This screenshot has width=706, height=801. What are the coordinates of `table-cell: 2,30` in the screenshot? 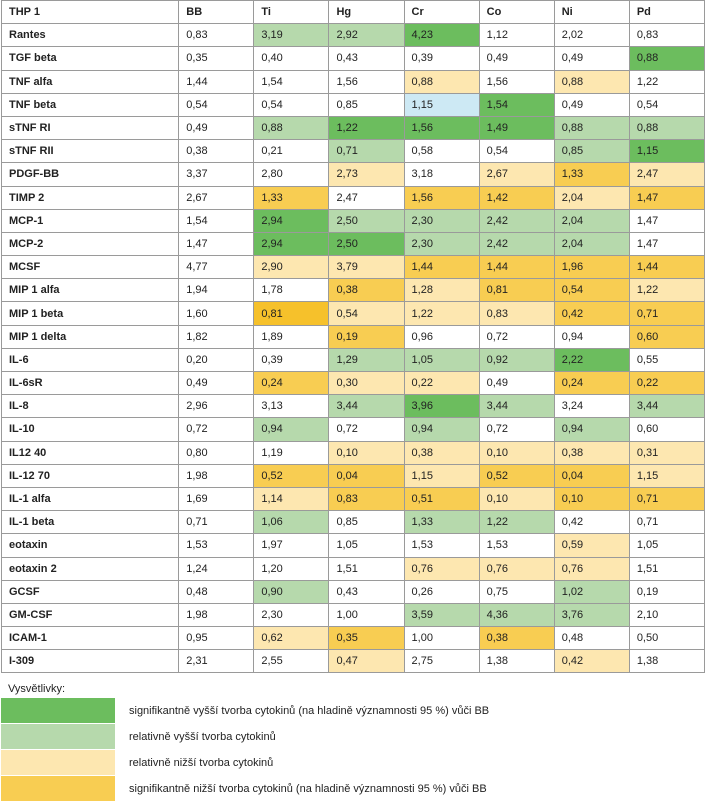 It's located at (441, 220).